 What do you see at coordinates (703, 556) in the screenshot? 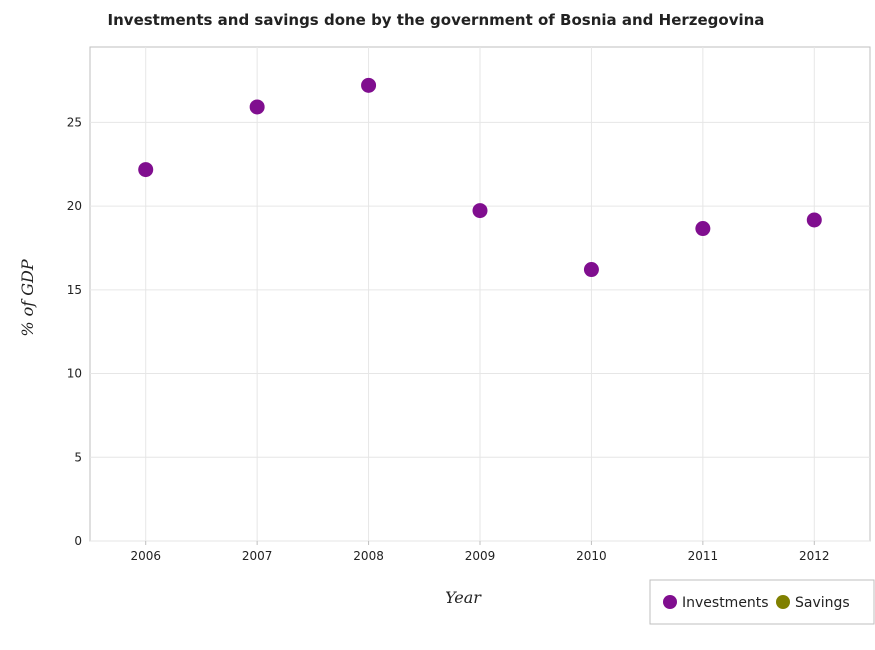
I see `x-tick-label: 2011` at bounding box center [703, 556].